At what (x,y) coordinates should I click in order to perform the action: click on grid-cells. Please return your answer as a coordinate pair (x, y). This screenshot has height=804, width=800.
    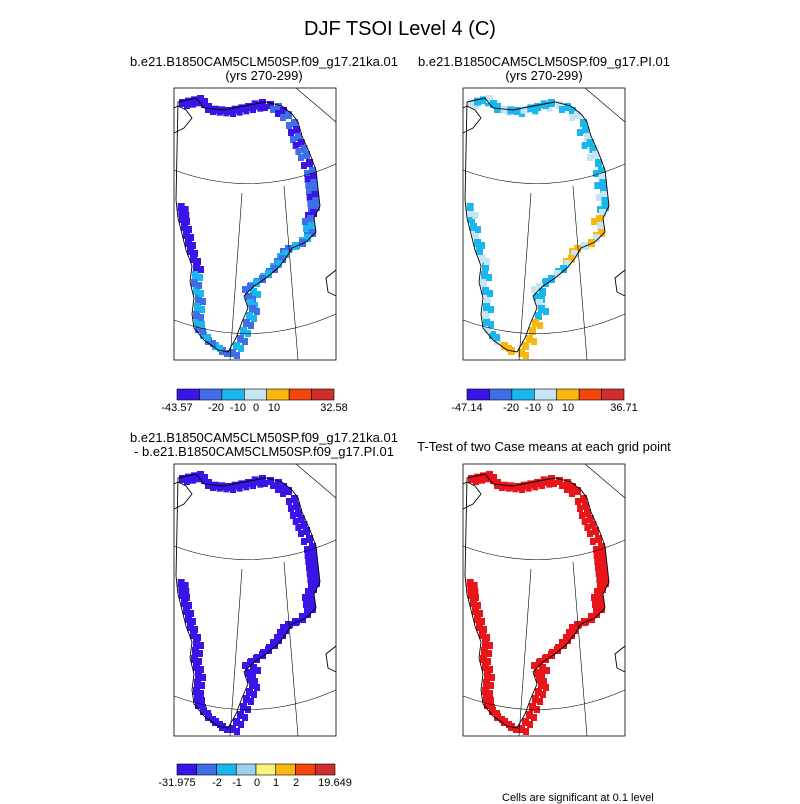
    Looking at the image, I should click on (537, 227).